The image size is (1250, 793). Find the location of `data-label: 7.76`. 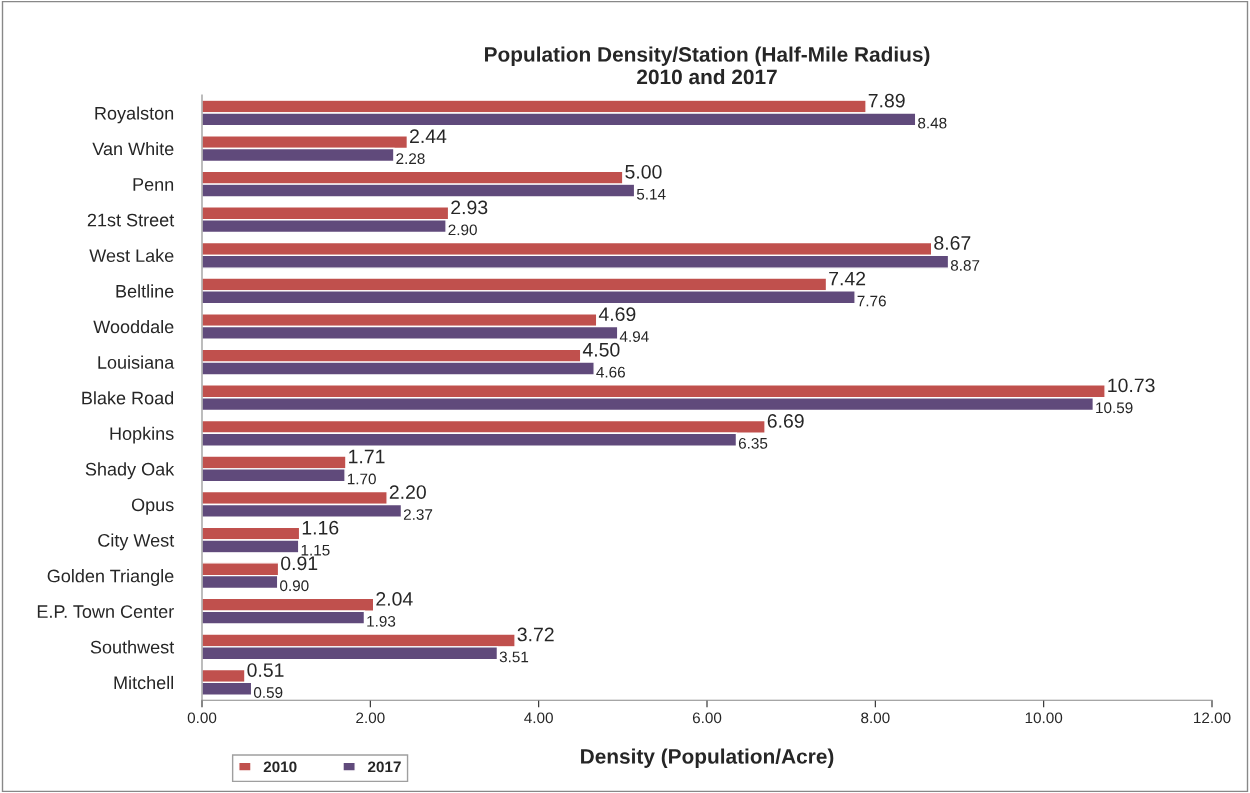

data-label: 7.76 is located at coordinates (871, 301).